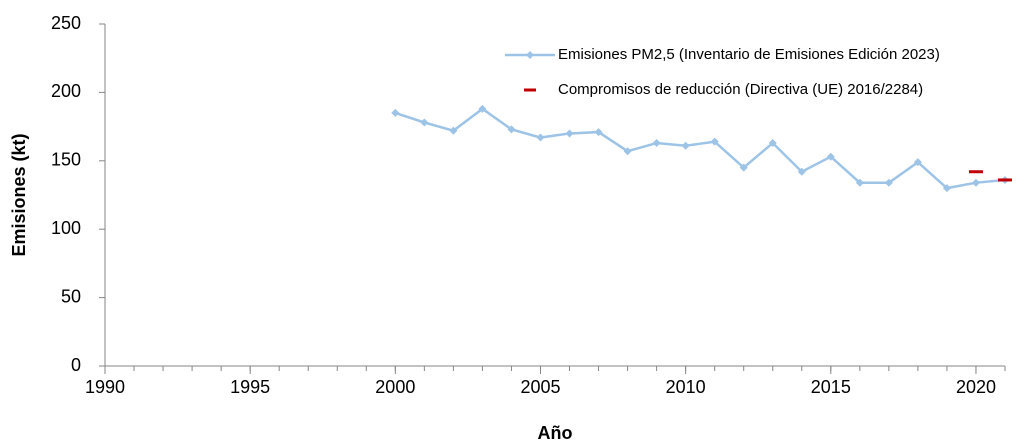 The height and width of the screenshot is (446, 1019). What do you see at coordinates (395, 387) in the screenshot?
I see `x-tick-label: 2000` at bounding box center [395, 387].